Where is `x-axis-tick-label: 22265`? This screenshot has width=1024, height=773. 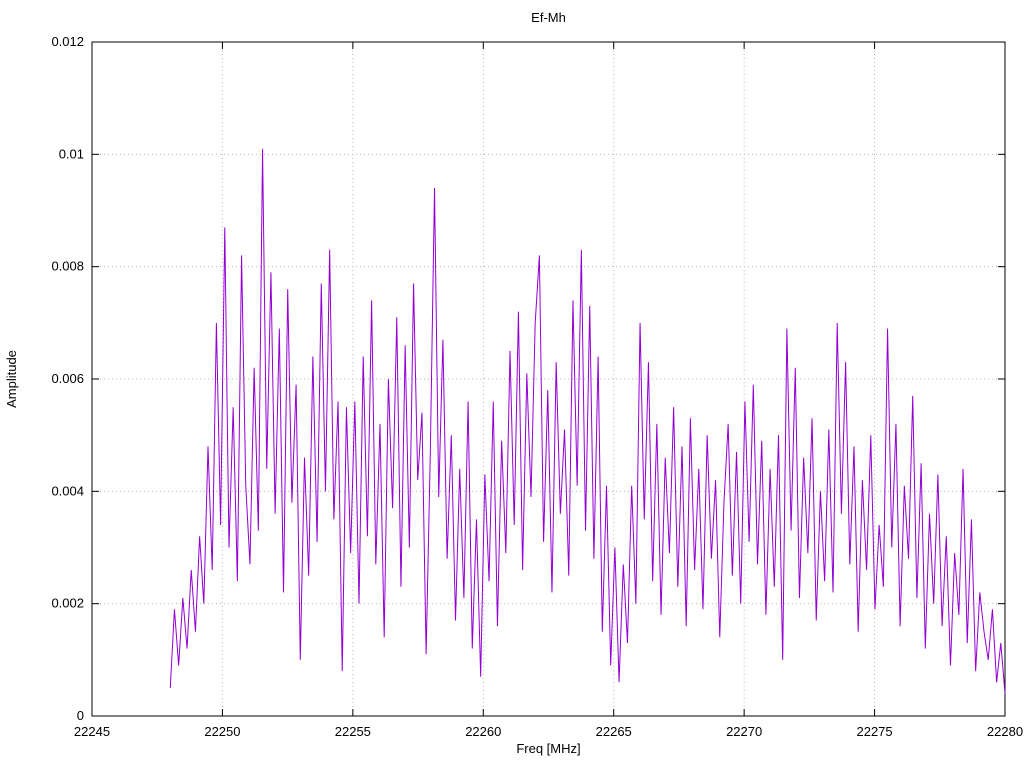
x-axis-tick-label: 22265 is located at coordinates (614, 731).